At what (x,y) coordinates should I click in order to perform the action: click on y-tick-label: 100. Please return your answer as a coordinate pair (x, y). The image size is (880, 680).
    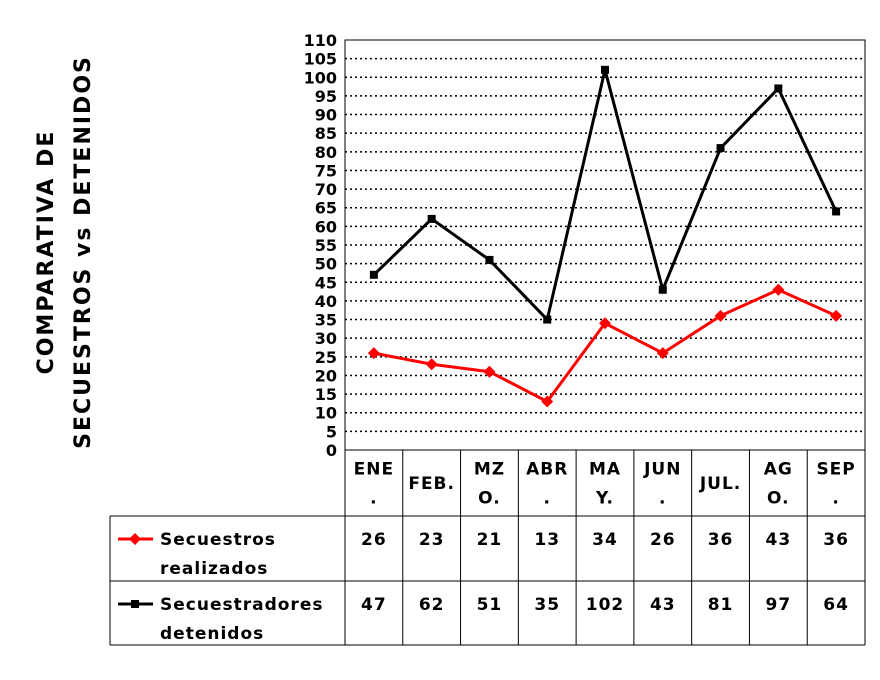
    Looking at the image, I should click on (320, 77).